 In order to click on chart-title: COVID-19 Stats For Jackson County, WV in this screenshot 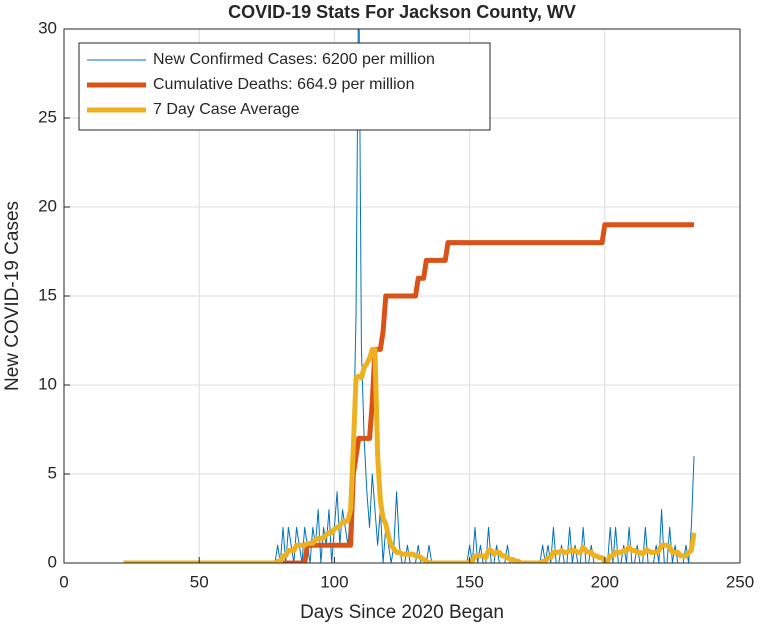, I will do `click(402, 12)`.